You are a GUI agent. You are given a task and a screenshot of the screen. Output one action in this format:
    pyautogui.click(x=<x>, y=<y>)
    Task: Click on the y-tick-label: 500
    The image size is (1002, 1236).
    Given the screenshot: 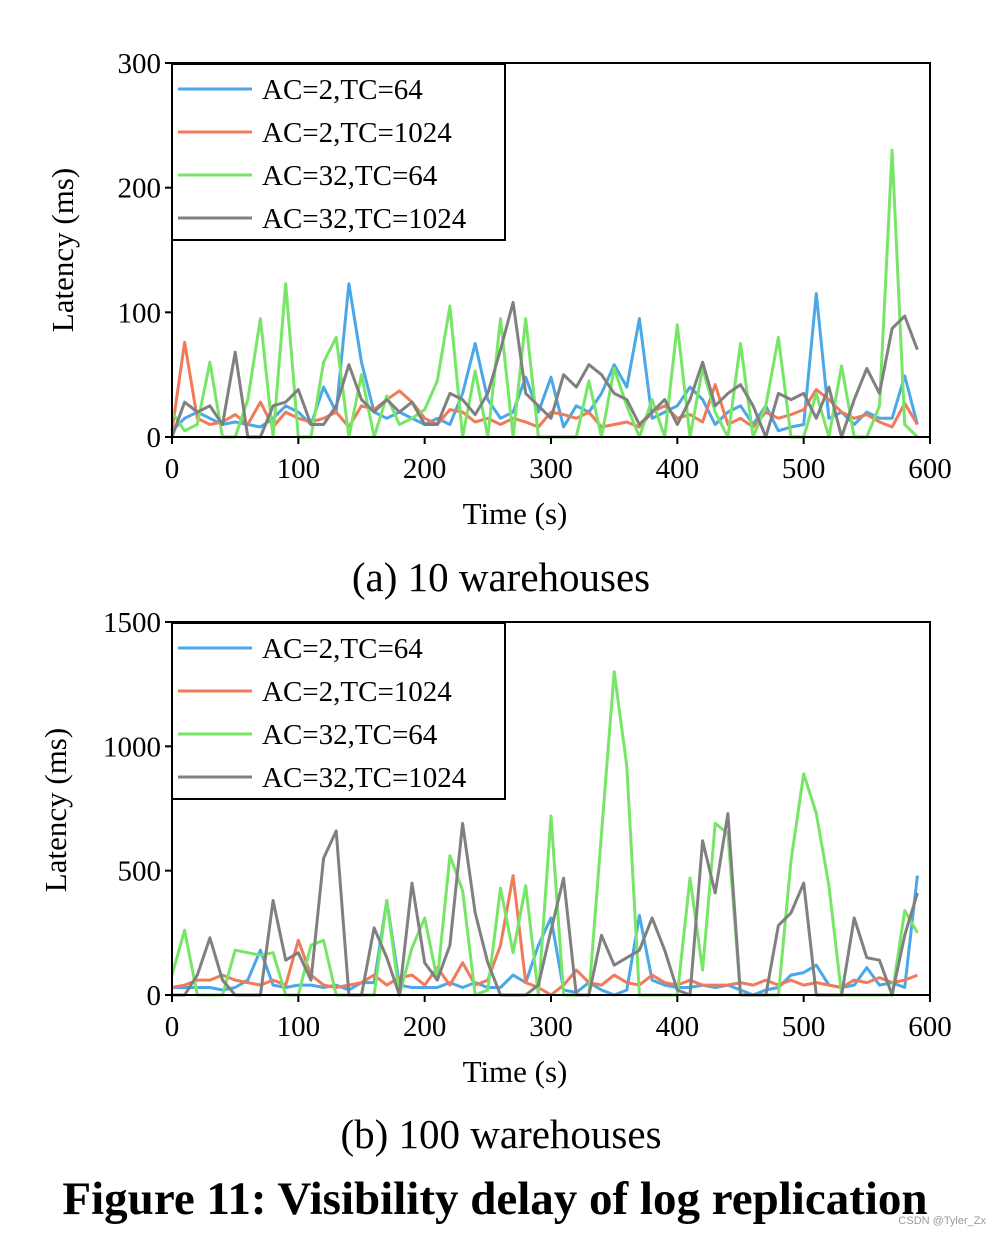 What is the action you would take?
    pyautogui.click(x=140, y=872)
    